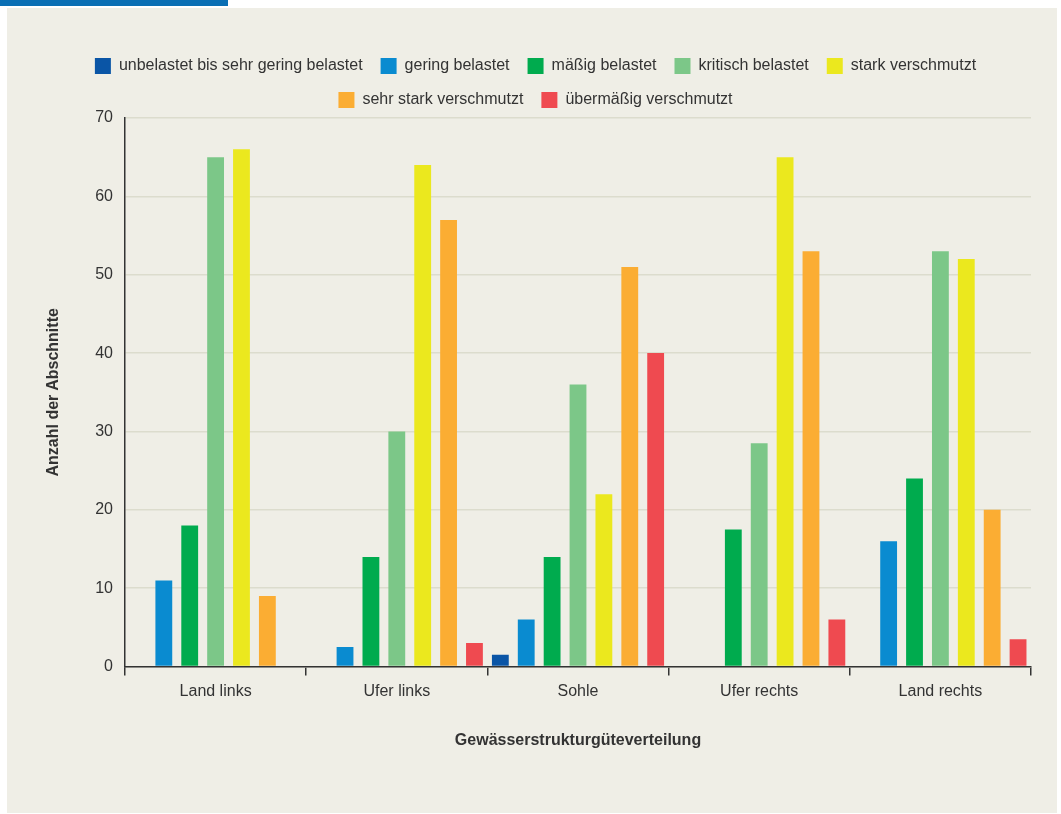 This screenshot has height=814, width=1061. I want to click on y-tick-label: 50, so click(104, 274).